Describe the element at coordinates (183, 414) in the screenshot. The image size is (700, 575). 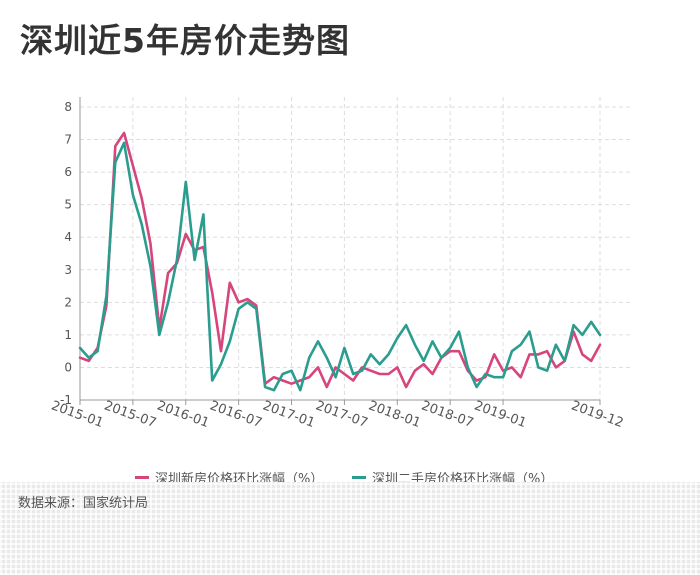
I see `x-tick-label: 2016-01` at that location.